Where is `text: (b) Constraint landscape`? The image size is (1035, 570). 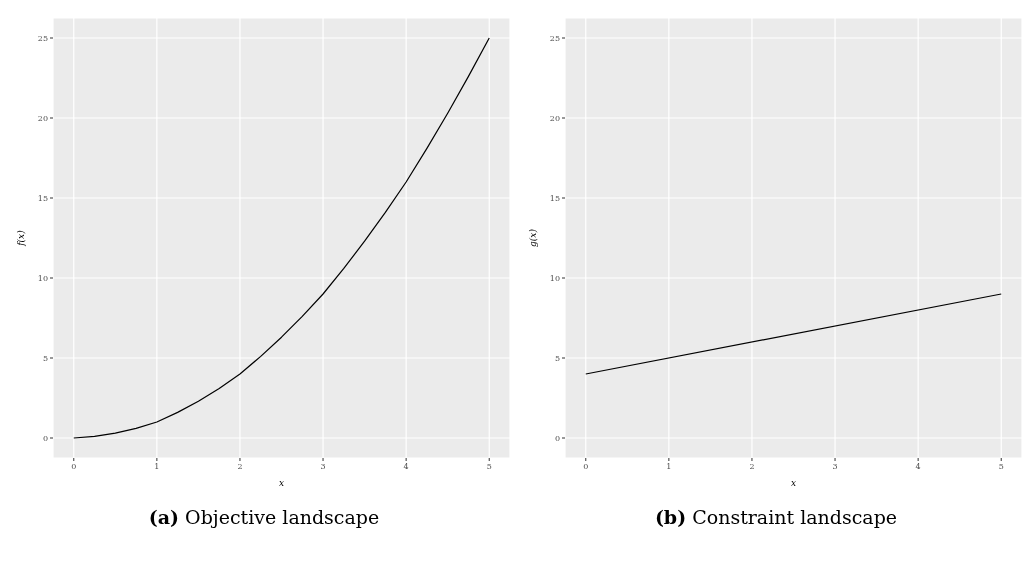
text: (b) Constraint landscape is located at coordinates (776, 517).